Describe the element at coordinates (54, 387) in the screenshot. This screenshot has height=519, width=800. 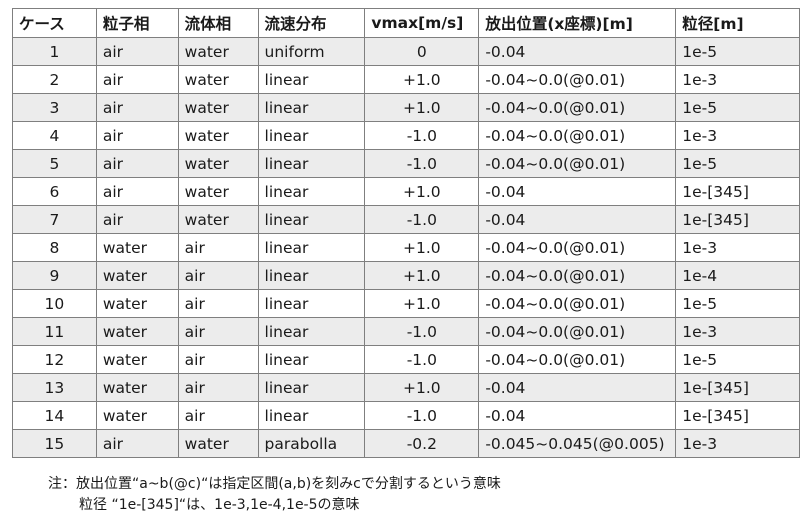
I see `cell-case: 13` at that location.